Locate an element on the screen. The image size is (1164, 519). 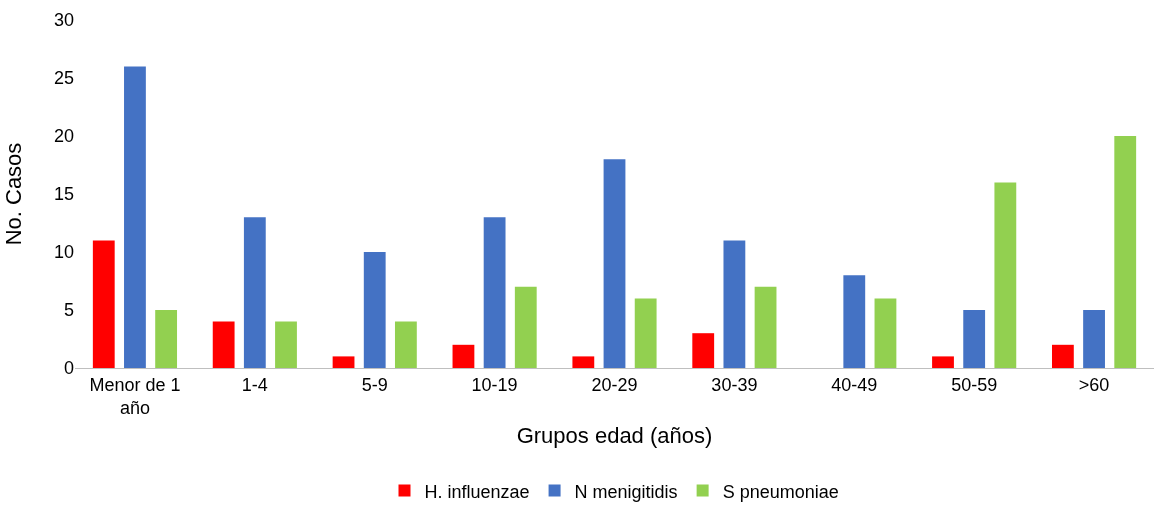
y-tick-label: 10 is located at coordinates (63, 252).